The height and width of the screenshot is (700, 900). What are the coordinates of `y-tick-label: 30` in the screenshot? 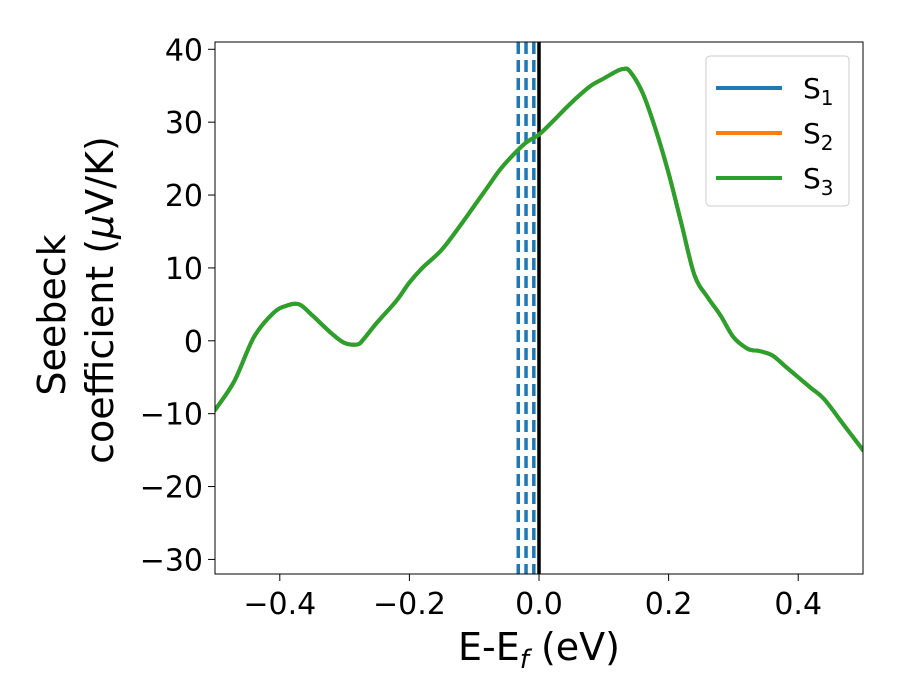 It's located at (184, 123).